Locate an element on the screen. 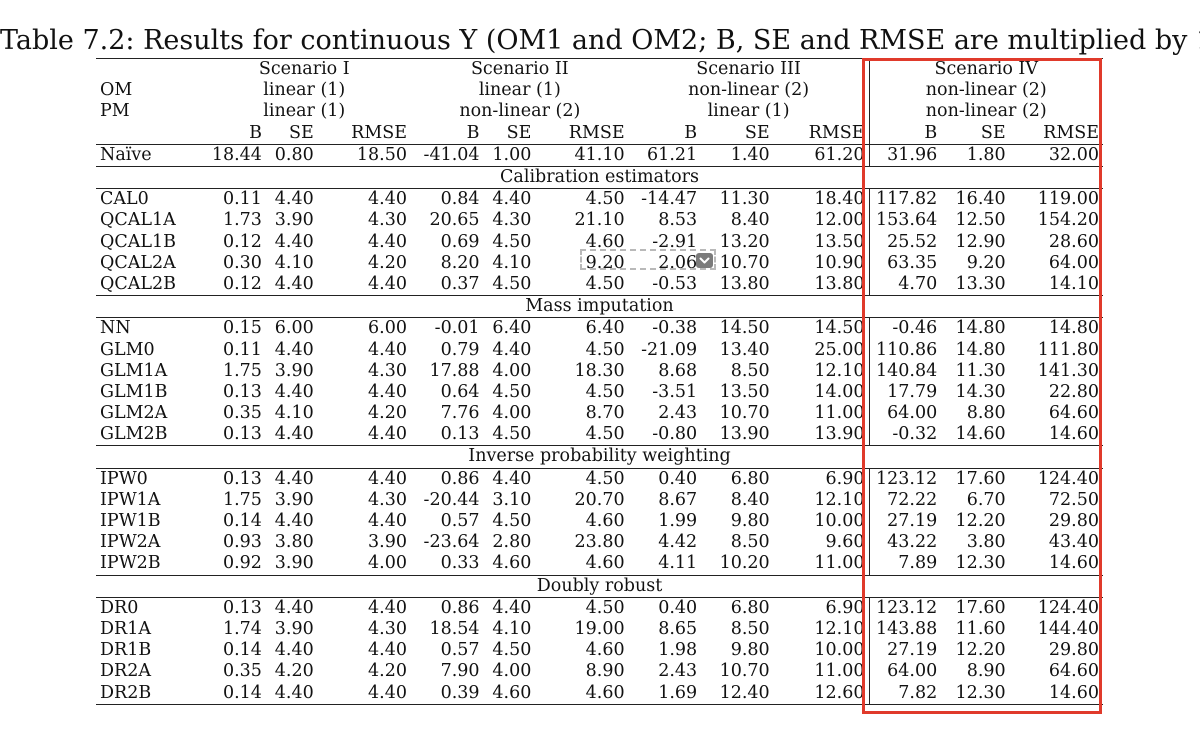  data-cell: 12.90 is located at coordinates (980, 241).